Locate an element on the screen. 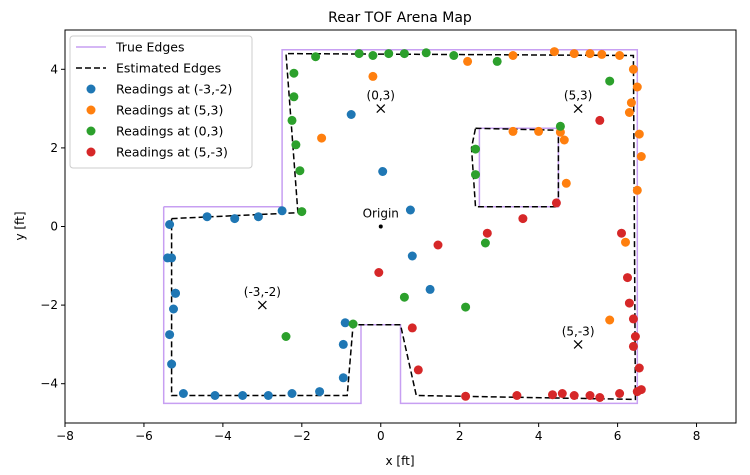 The image size is (750, 475). x-tick-label-1: −6 is located at coordinates (144, 436).